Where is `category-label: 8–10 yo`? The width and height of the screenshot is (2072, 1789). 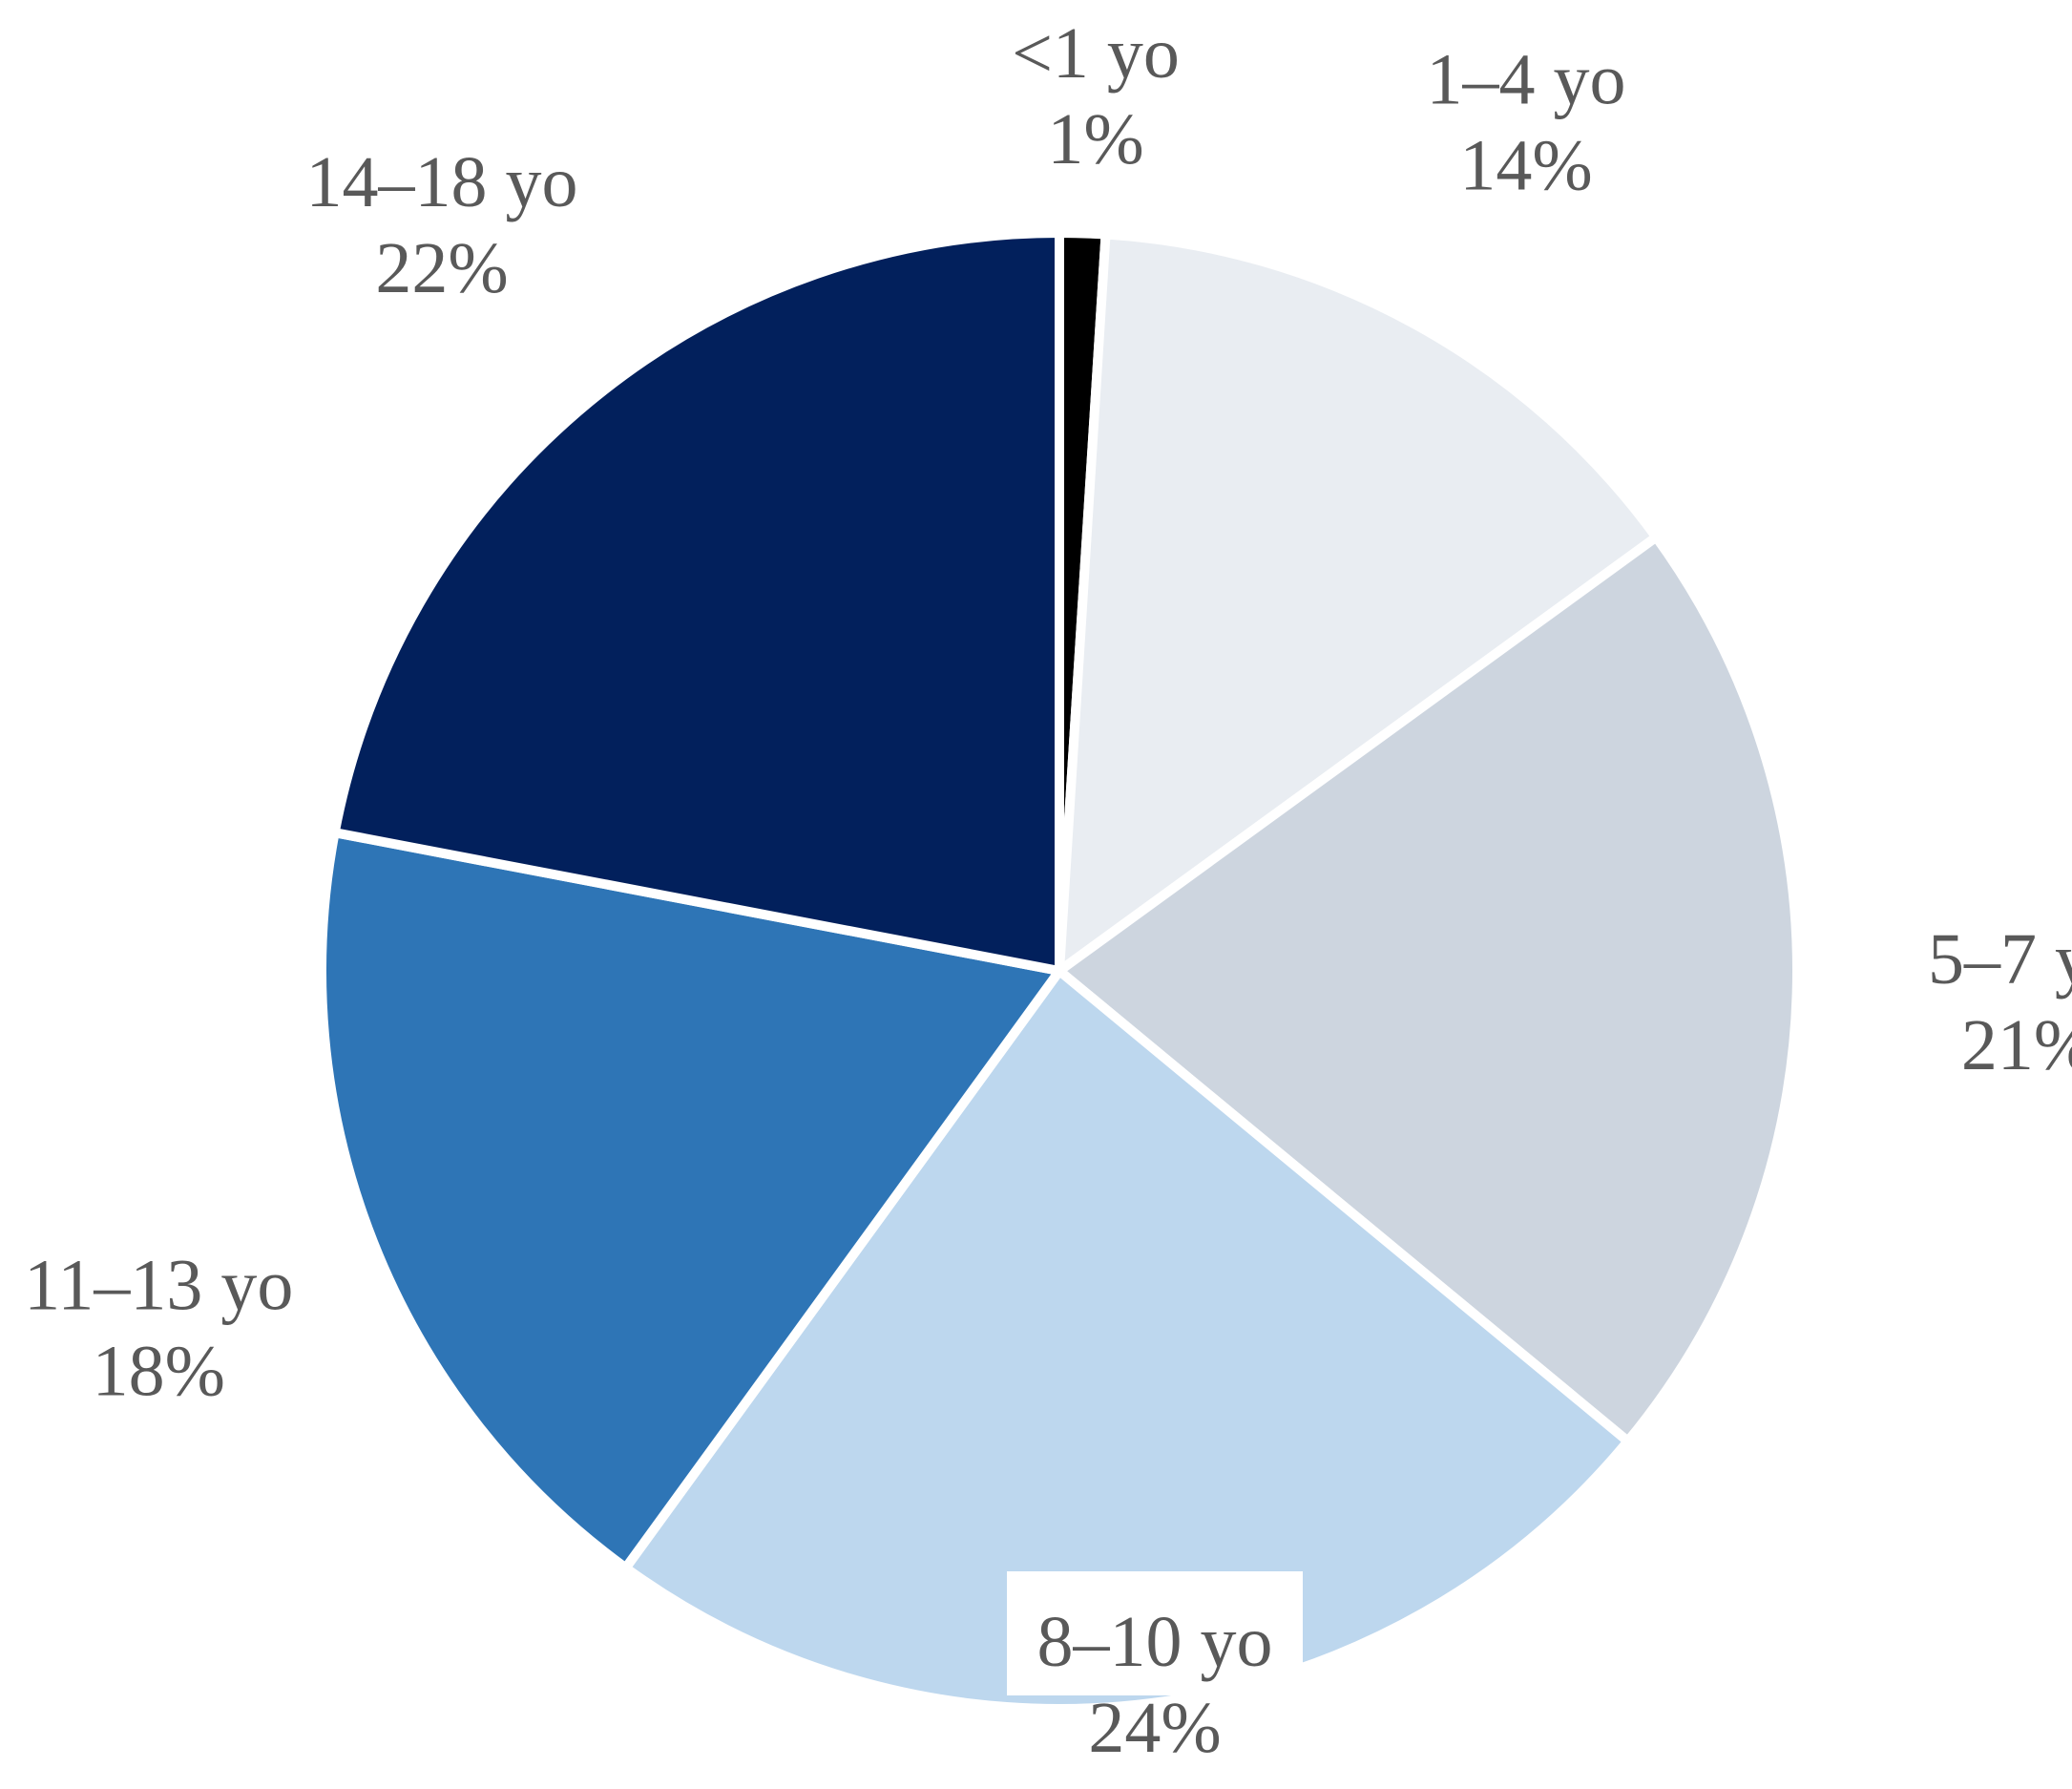 category-label: 8–10 yo is located at coordinates (1155, 1642).